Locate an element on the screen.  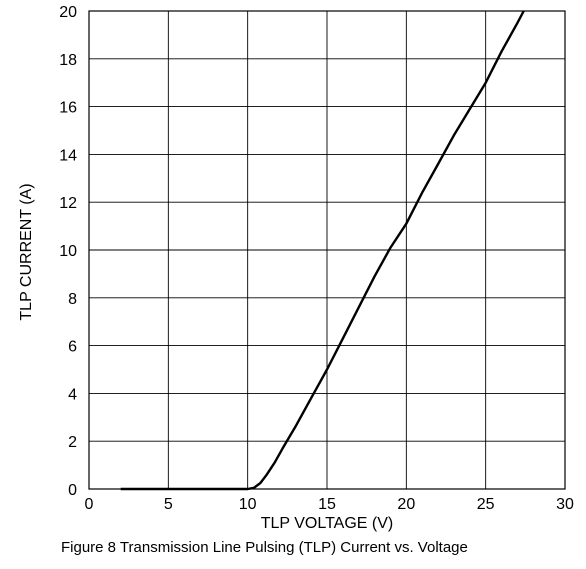
y-tick-label: 20 is located at coordinates (68, 12).